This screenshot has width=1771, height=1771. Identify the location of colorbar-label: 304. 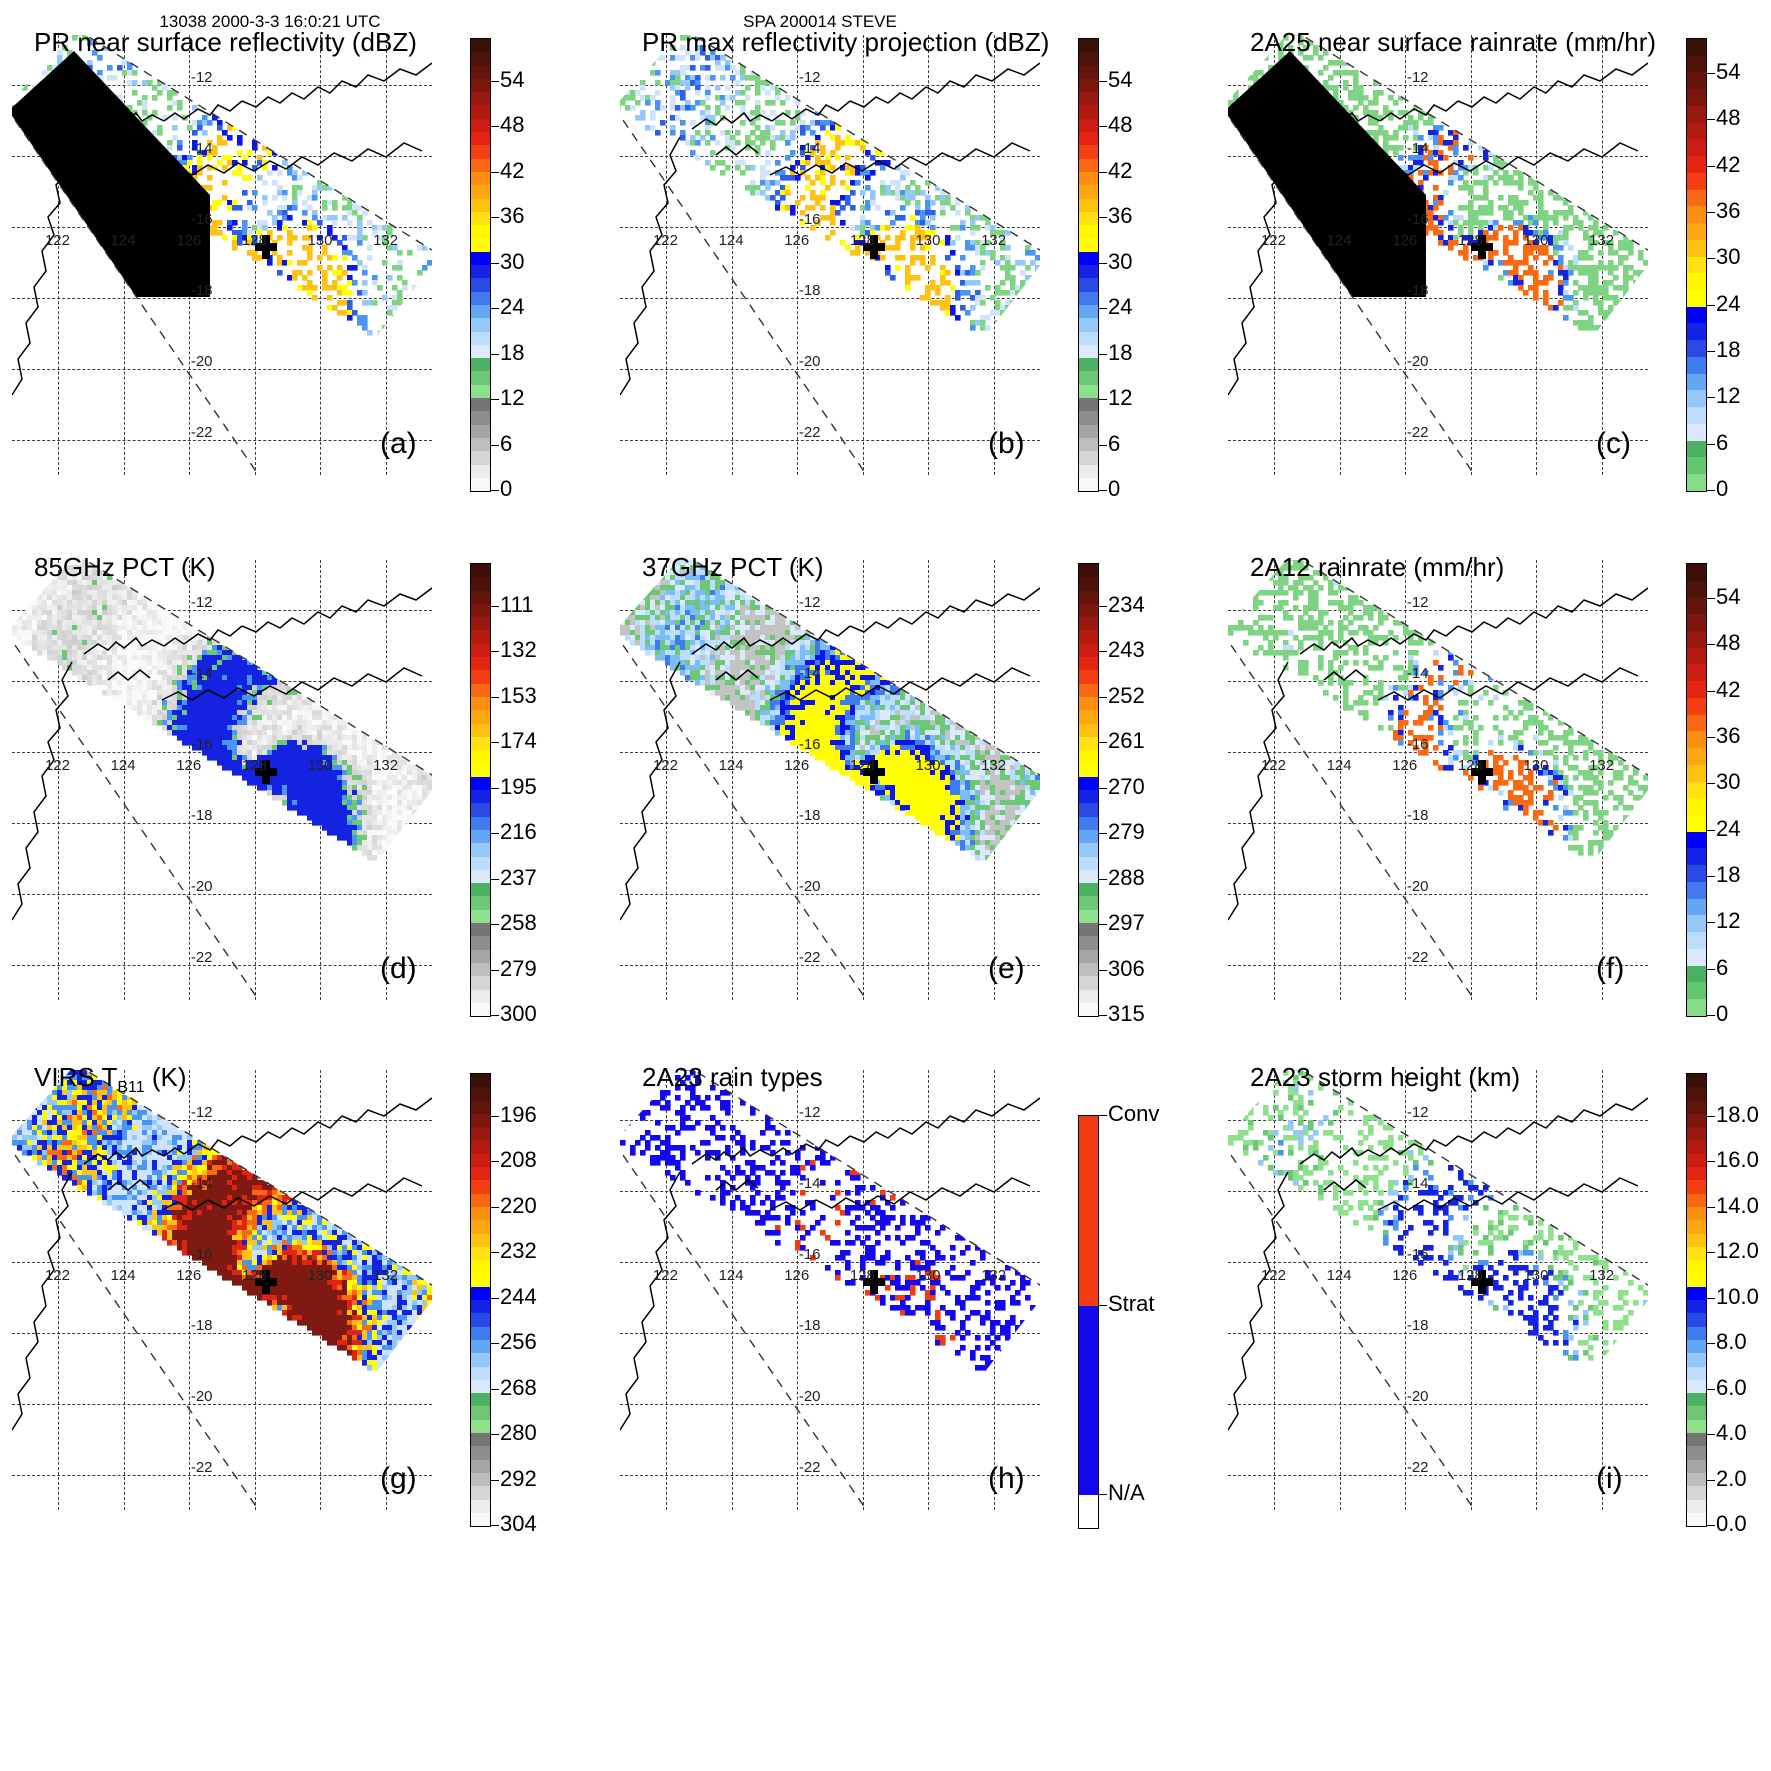
(518, 1523).